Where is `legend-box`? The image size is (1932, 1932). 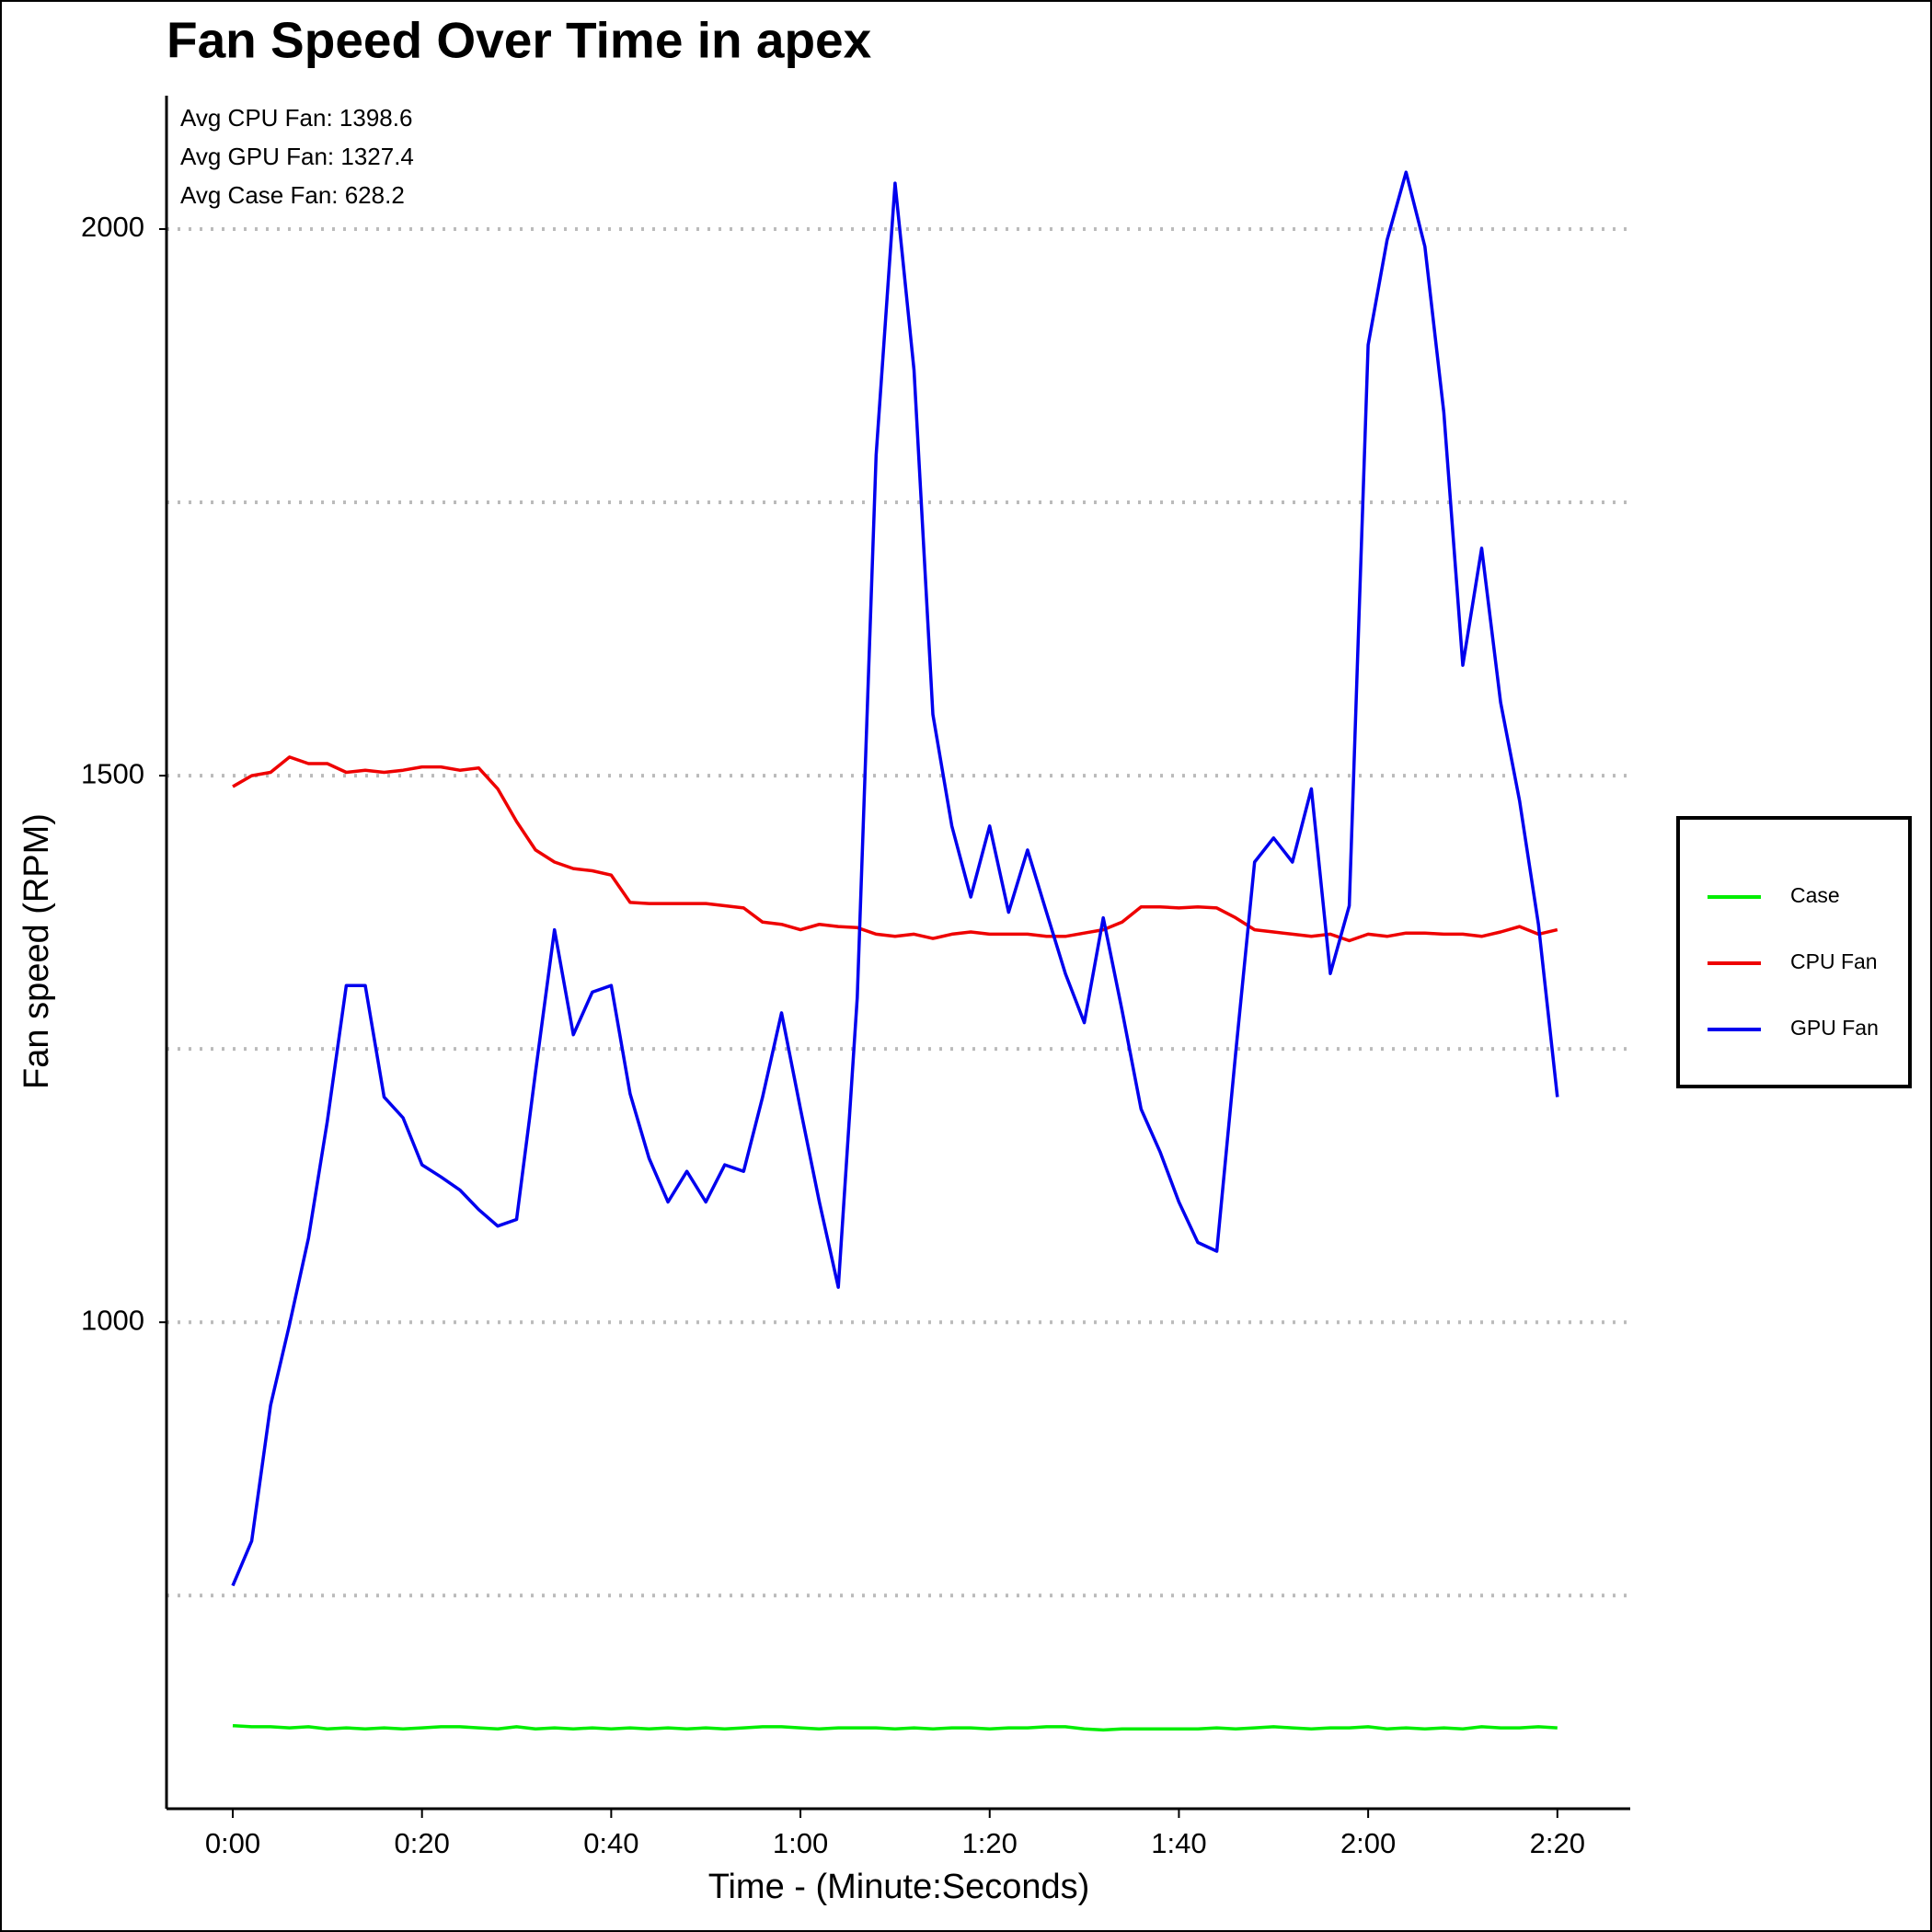 legend-box is located at coordinates (1794, 952).